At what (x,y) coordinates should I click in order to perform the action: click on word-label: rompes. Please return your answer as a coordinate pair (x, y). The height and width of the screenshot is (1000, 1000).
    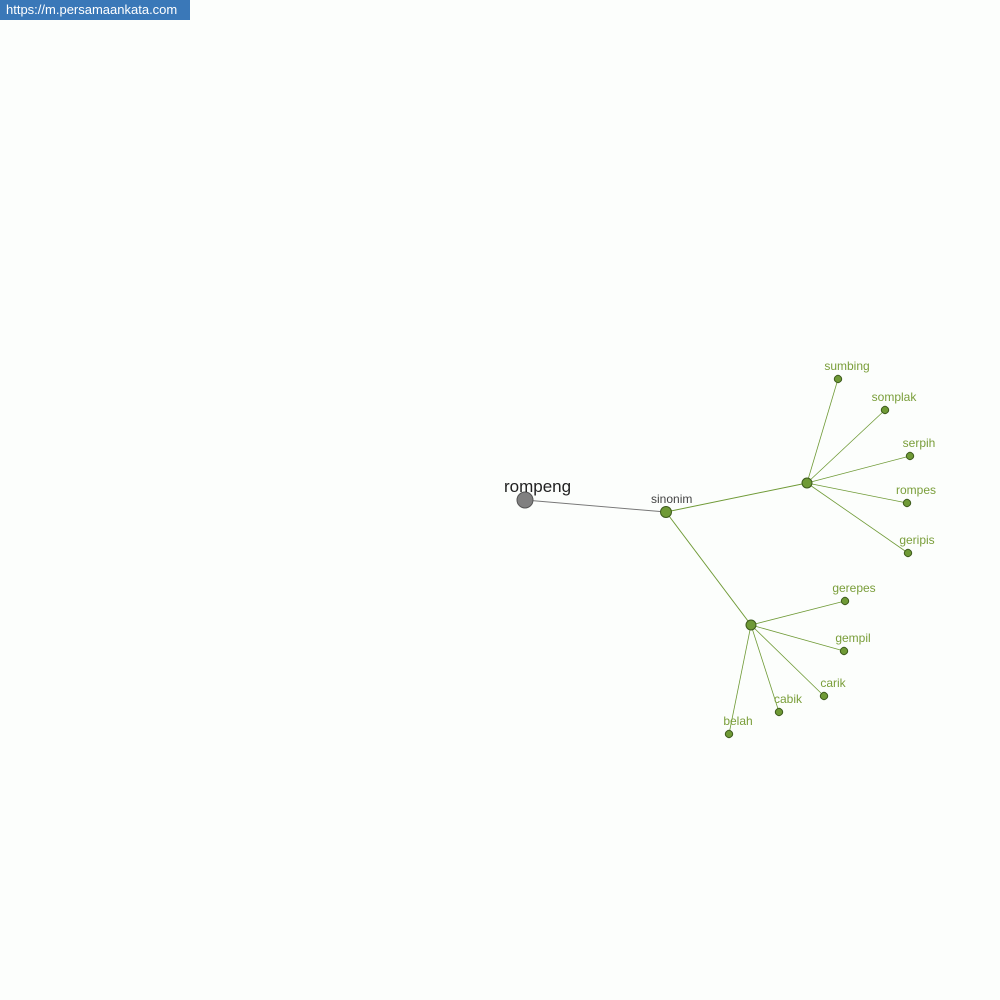
    Looking at the image, I should click on (916, 490).